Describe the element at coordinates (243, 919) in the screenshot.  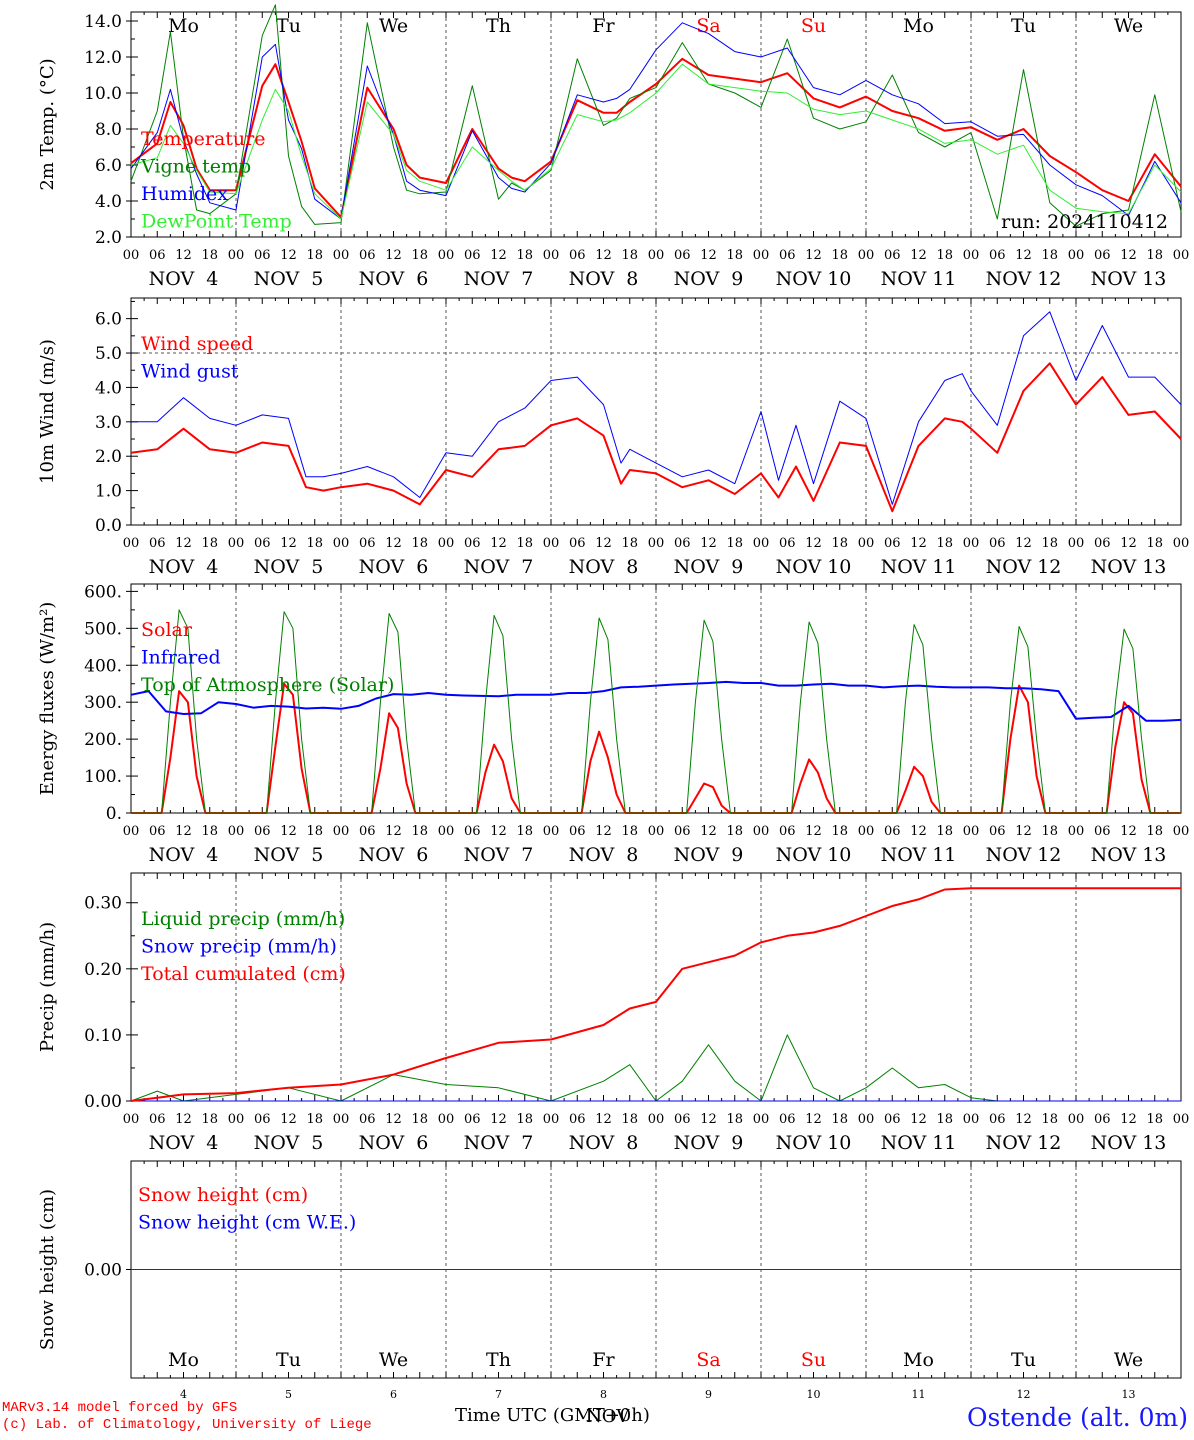
I see `legend-entry: Liquid precip (mm/h)` at that location.